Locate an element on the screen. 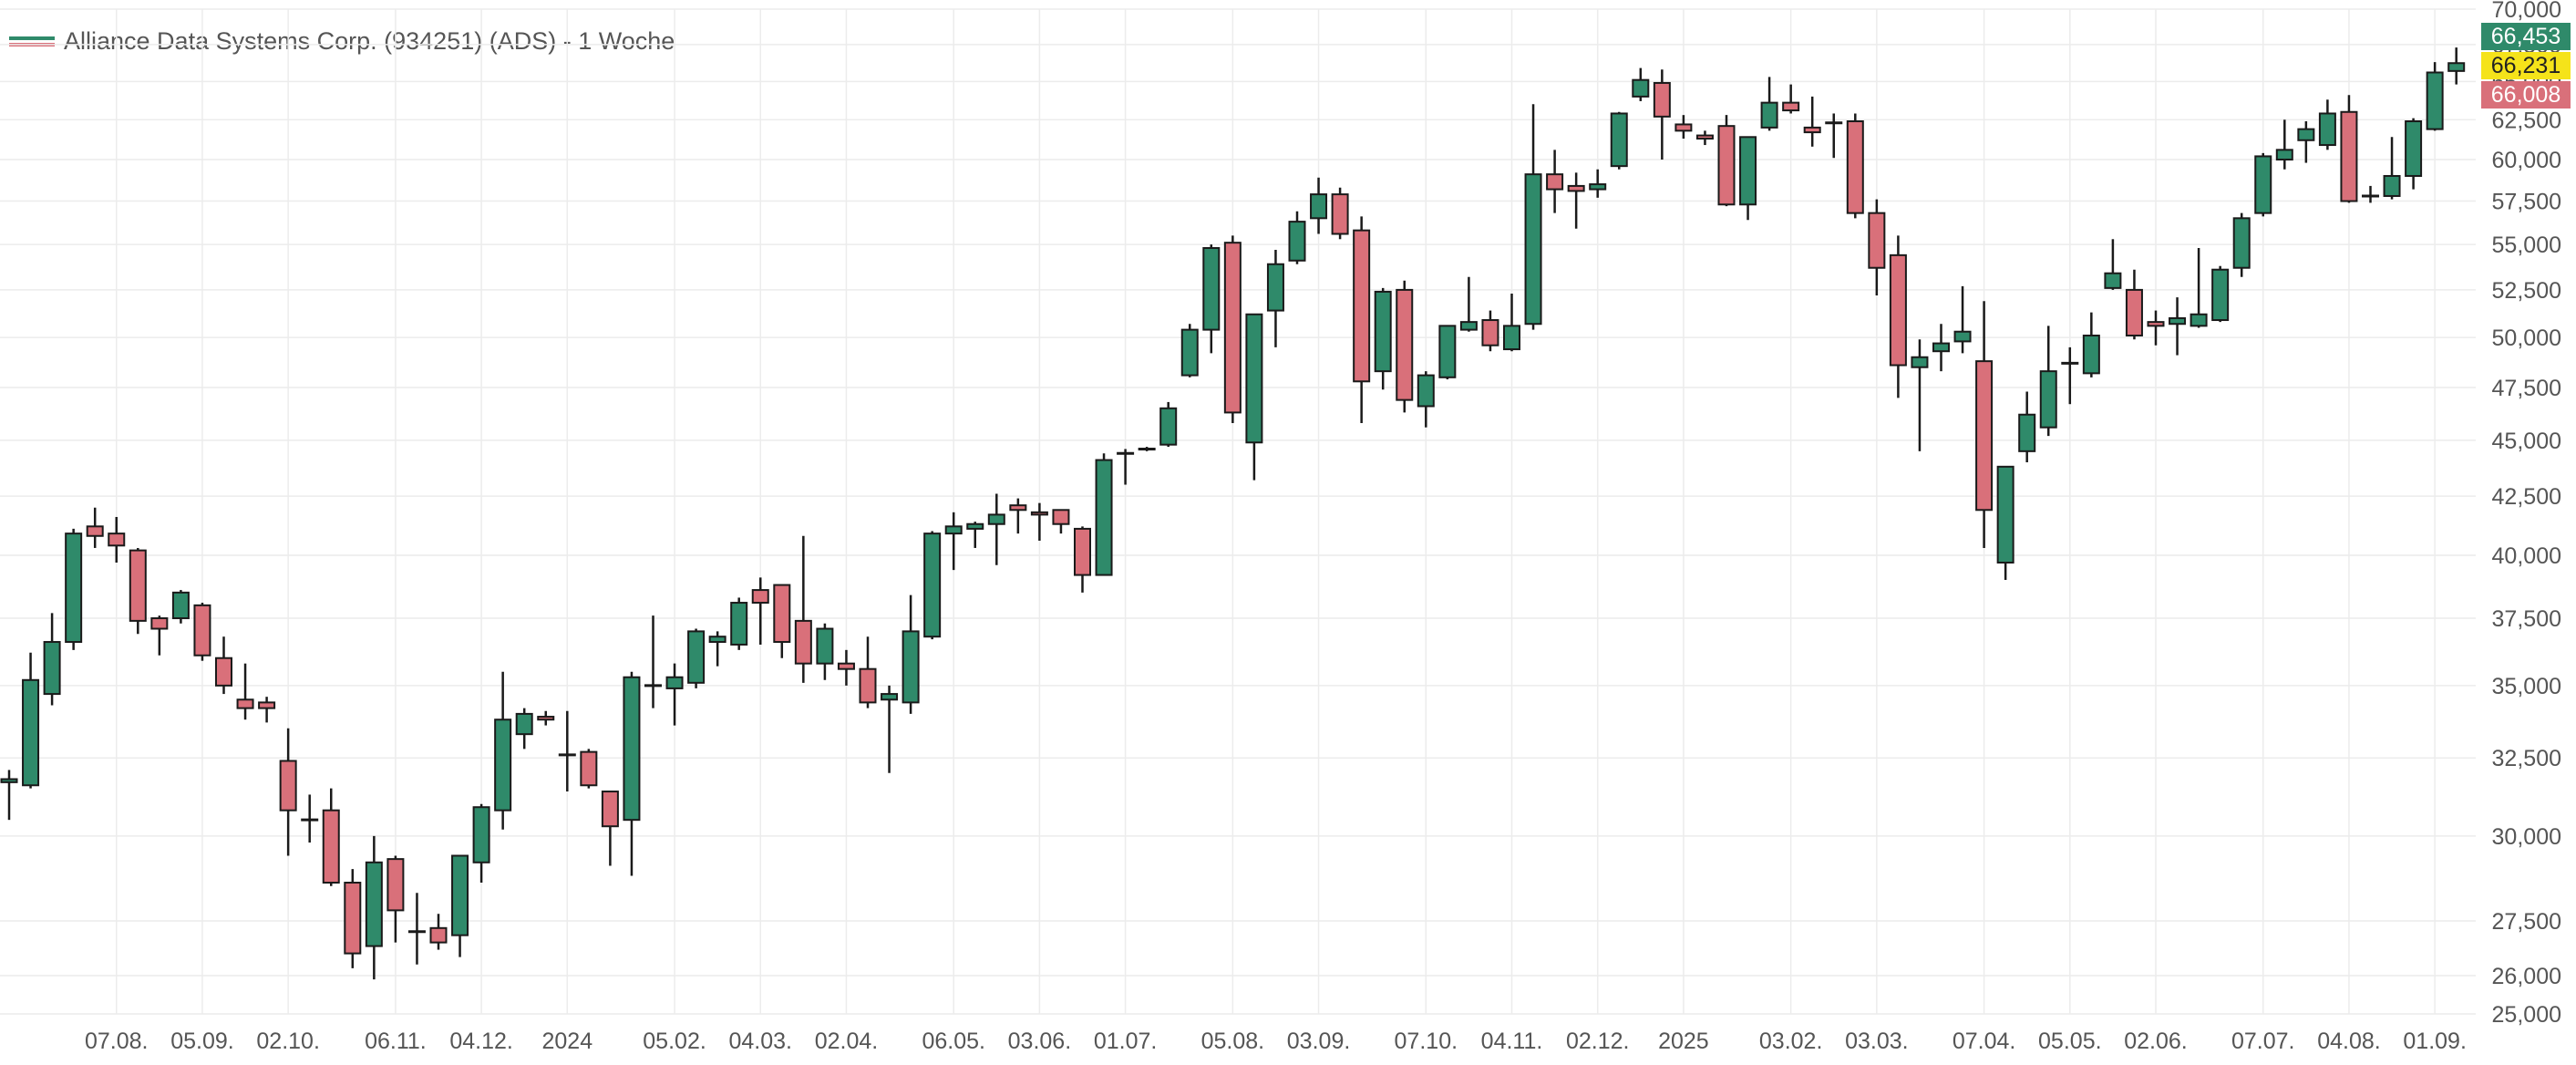 The image size is (2576, 1065). y-tick-label: 60,000 is located at coordinates (2526, 160).